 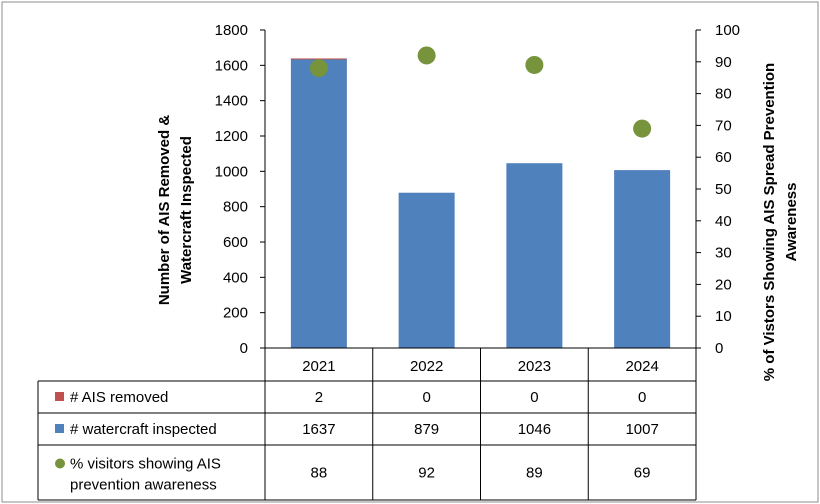 I want to click on left-axis-title-line: Number of AIS Removed &, so click(x=164, y=210).